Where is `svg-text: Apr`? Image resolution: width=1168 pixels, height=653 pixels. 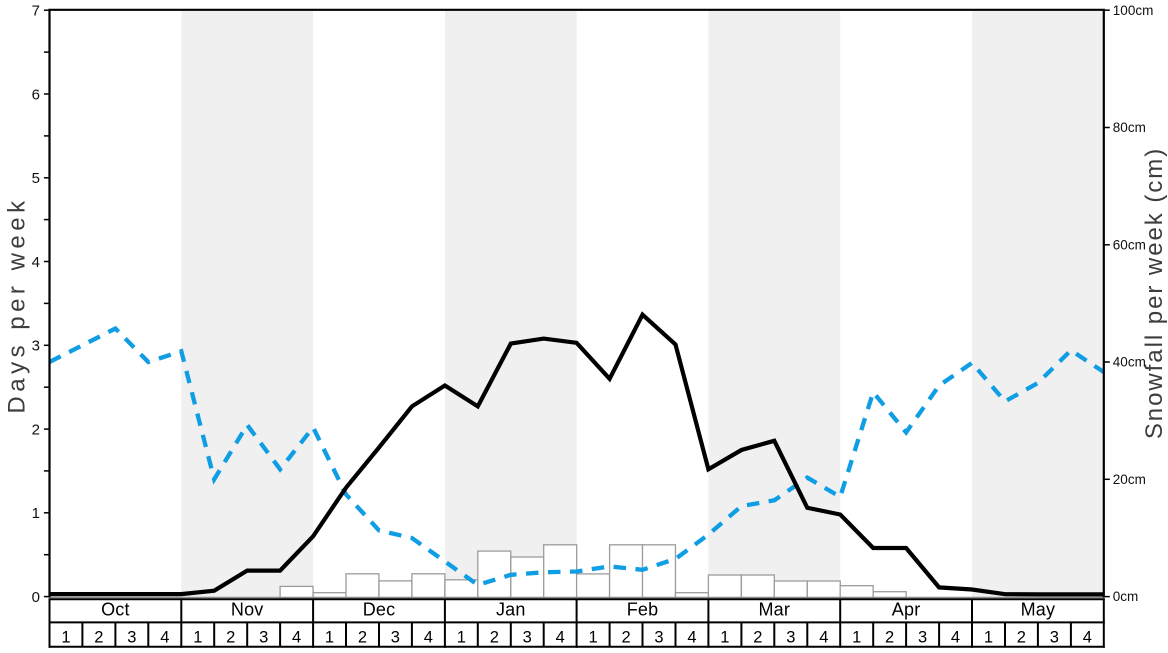 svg-text: Apr is located at coordinates (906, 609).